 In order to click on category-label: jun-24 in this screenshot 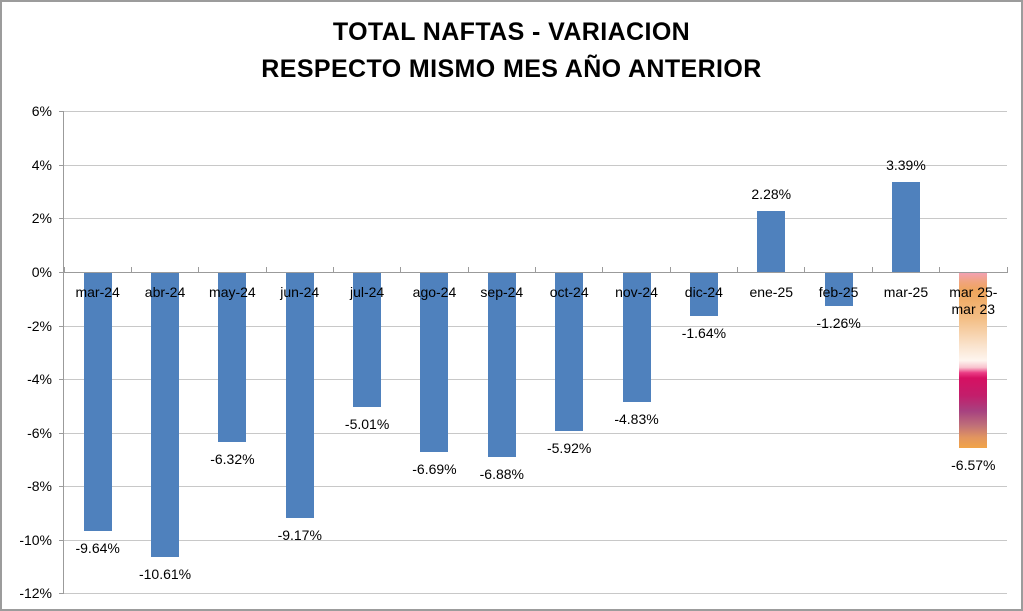, I will do `click(300, 291)`.